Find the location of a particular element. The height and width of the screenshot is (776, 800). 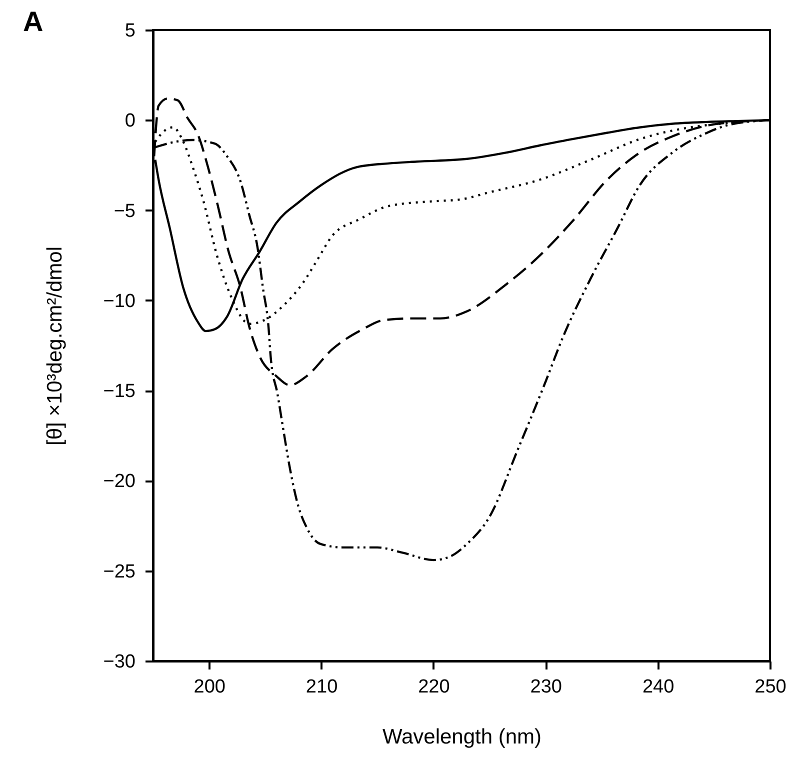

x-tick-label: 250 is located at coordinates (770, 687).